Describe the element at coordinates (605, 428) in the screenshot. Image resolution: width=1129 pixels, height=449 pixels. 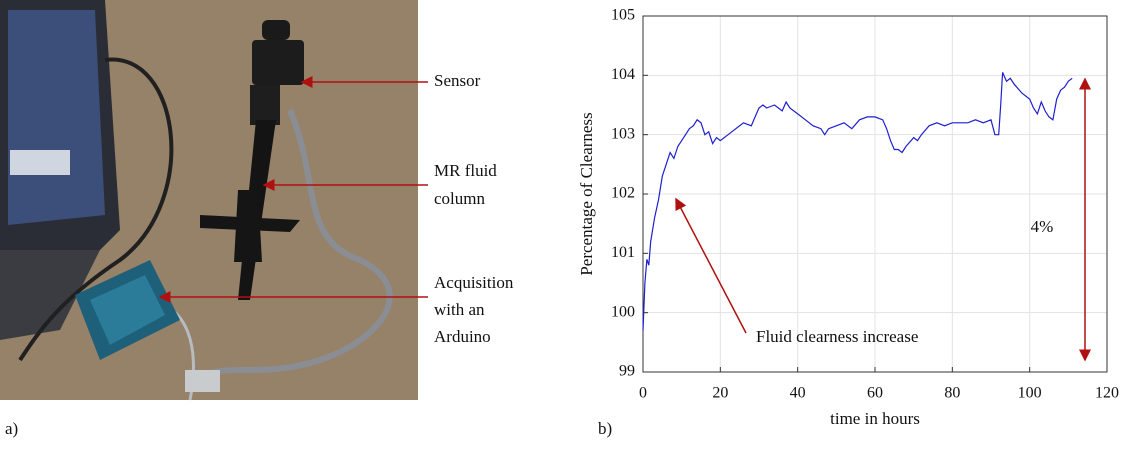
I see `panel-label: b)` at that location.